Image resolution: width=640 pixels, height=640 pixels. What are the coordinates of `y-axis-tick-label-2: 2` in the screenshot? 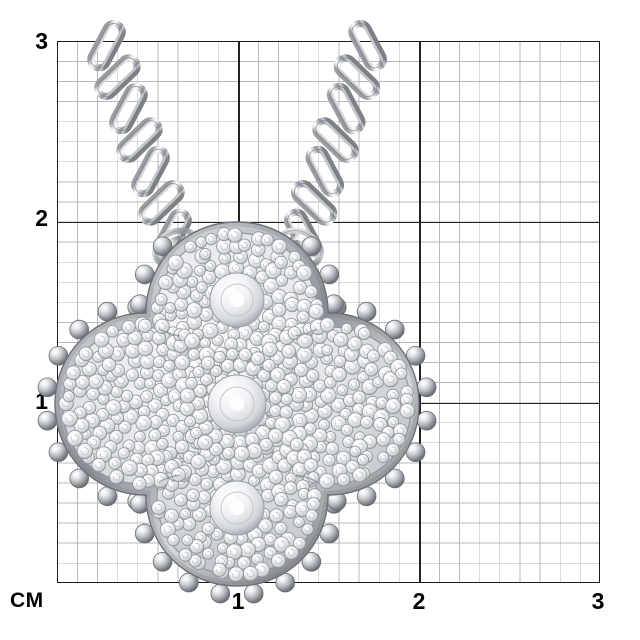 It's located at (41, 218).